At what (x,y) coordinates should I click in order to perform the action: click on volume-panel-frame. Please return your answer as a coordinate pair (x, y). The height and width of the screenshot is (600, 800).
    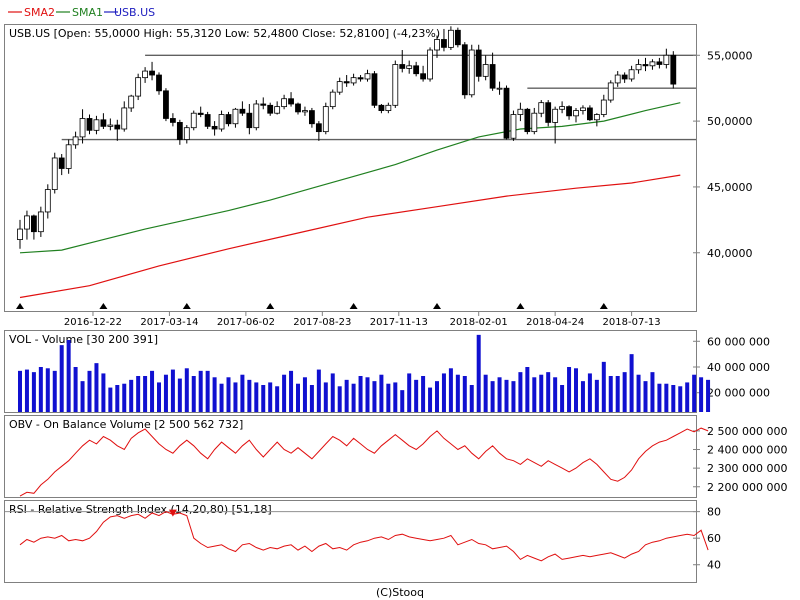
    Looking at the image, I should click on (350, 371).